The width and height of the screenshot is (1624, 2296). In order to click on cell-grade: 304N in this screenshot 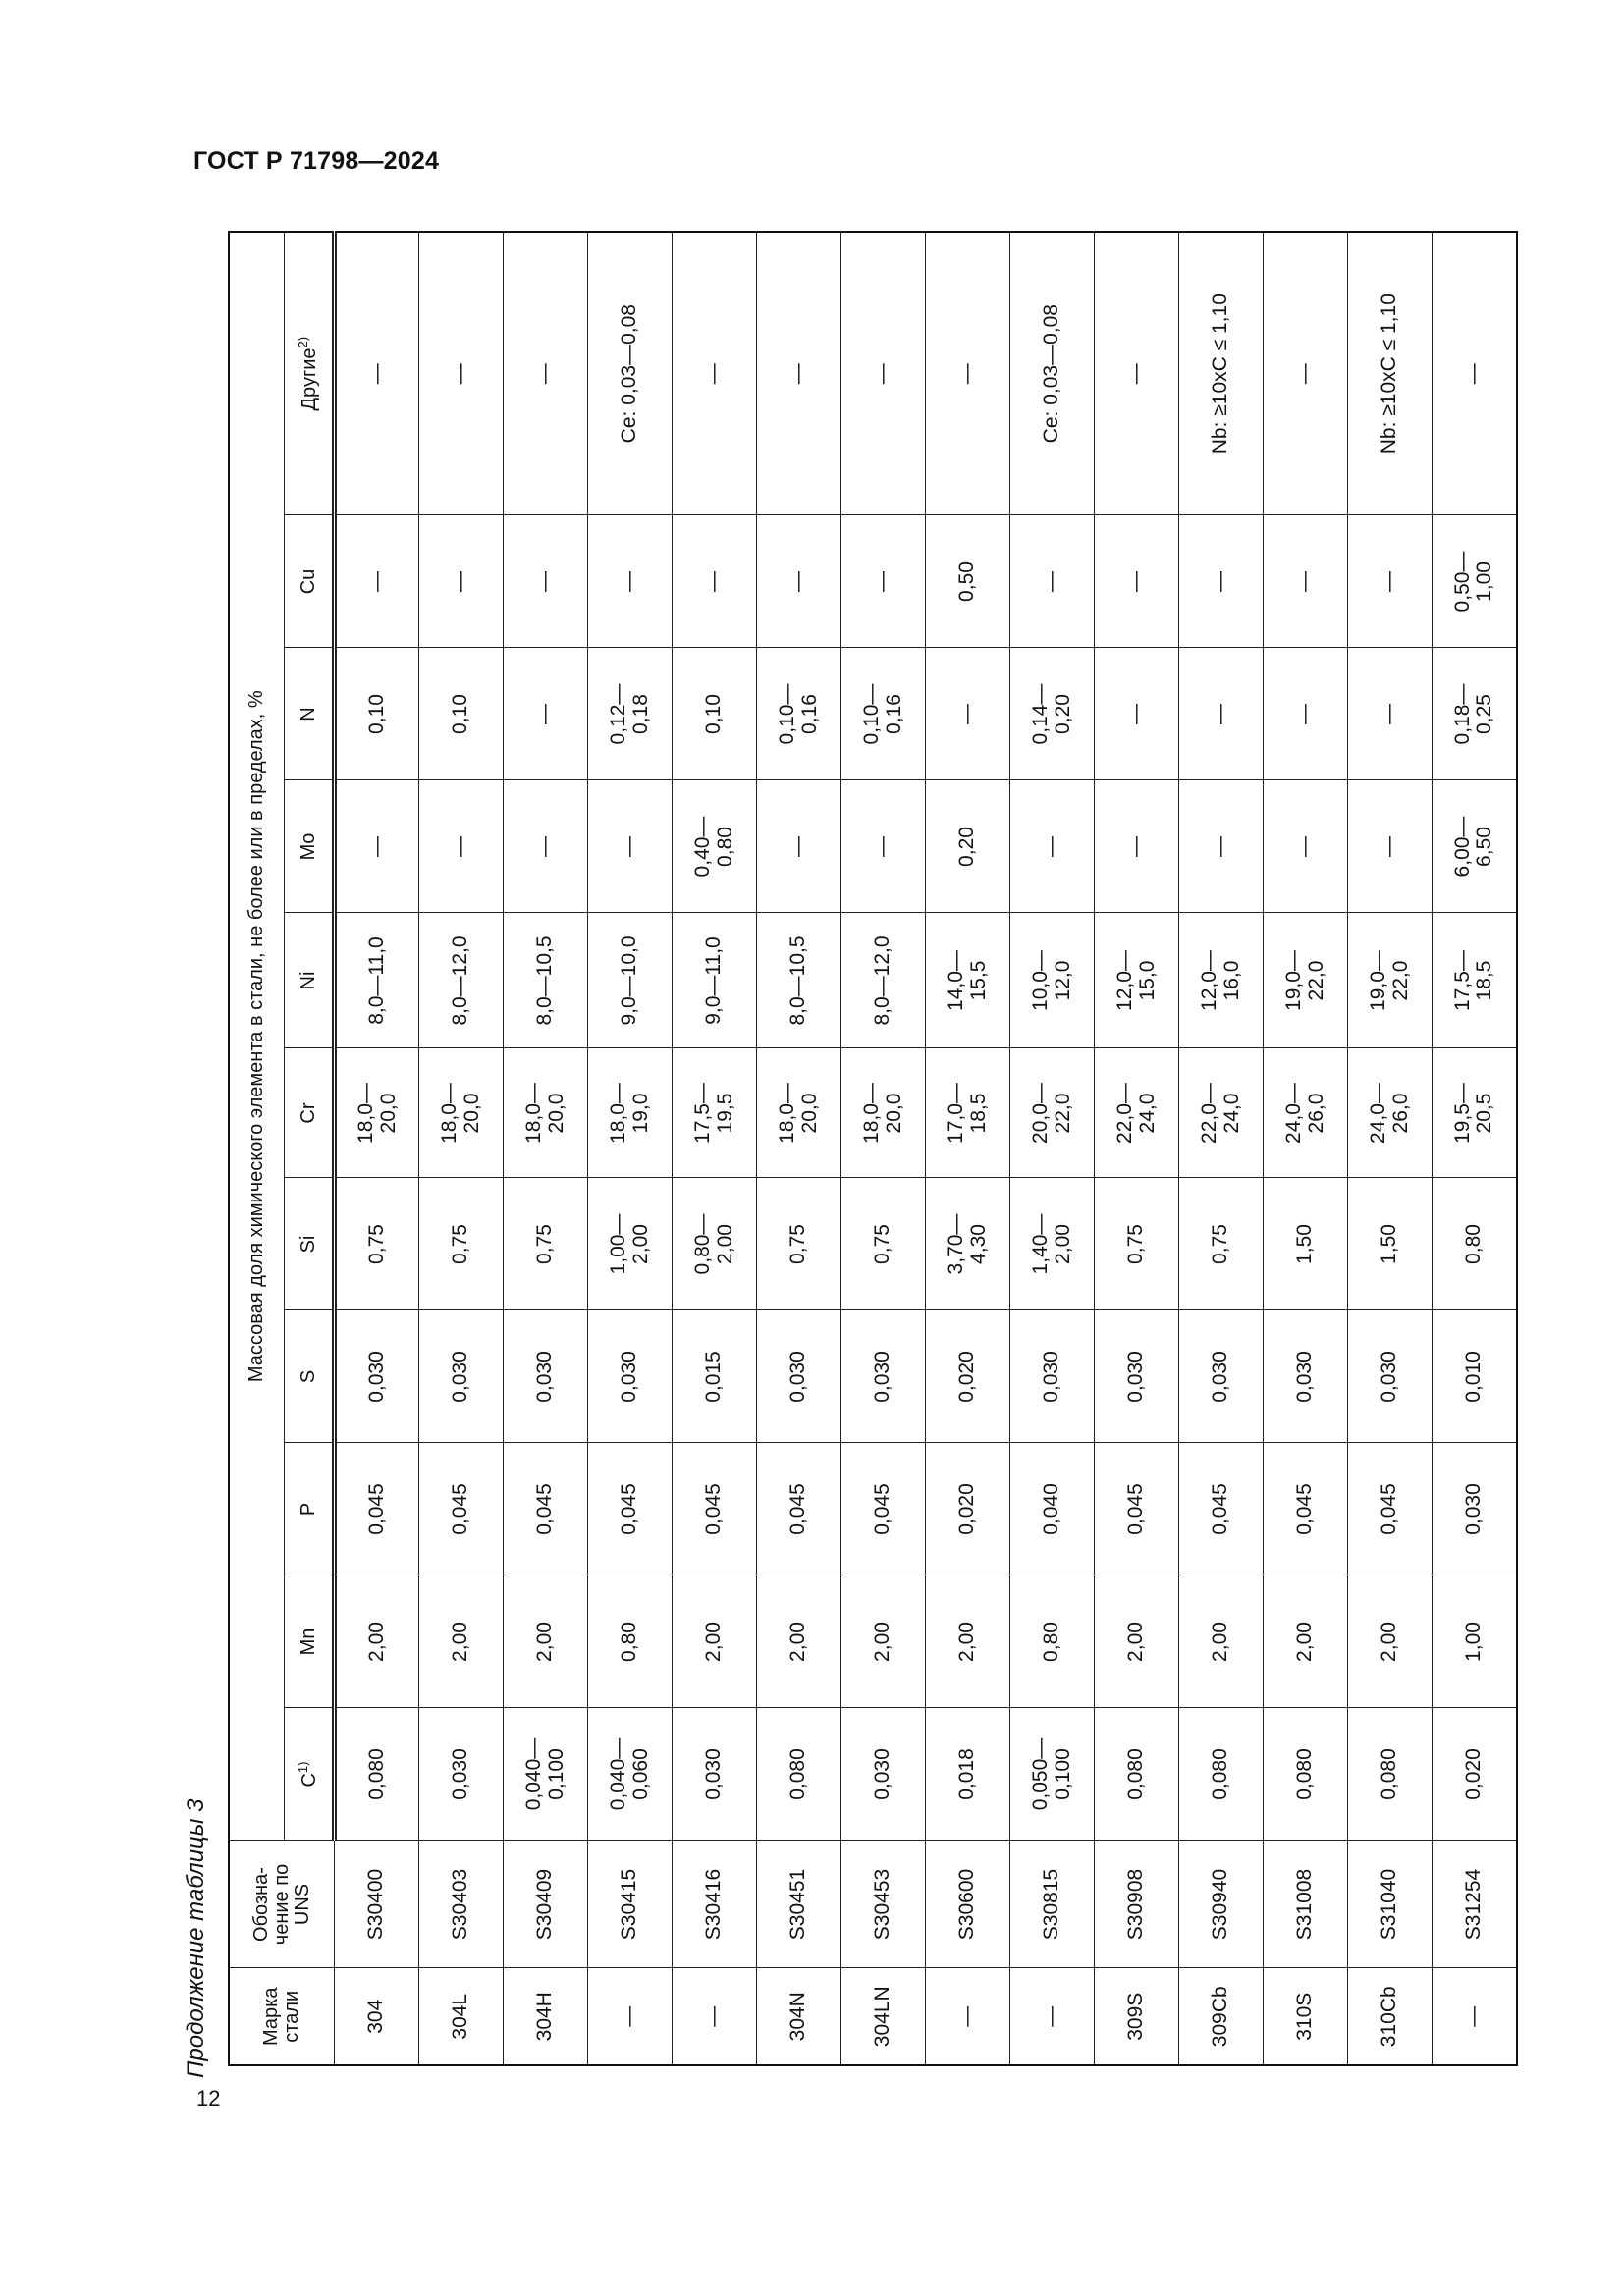, I will do `click(798, 2016)`.